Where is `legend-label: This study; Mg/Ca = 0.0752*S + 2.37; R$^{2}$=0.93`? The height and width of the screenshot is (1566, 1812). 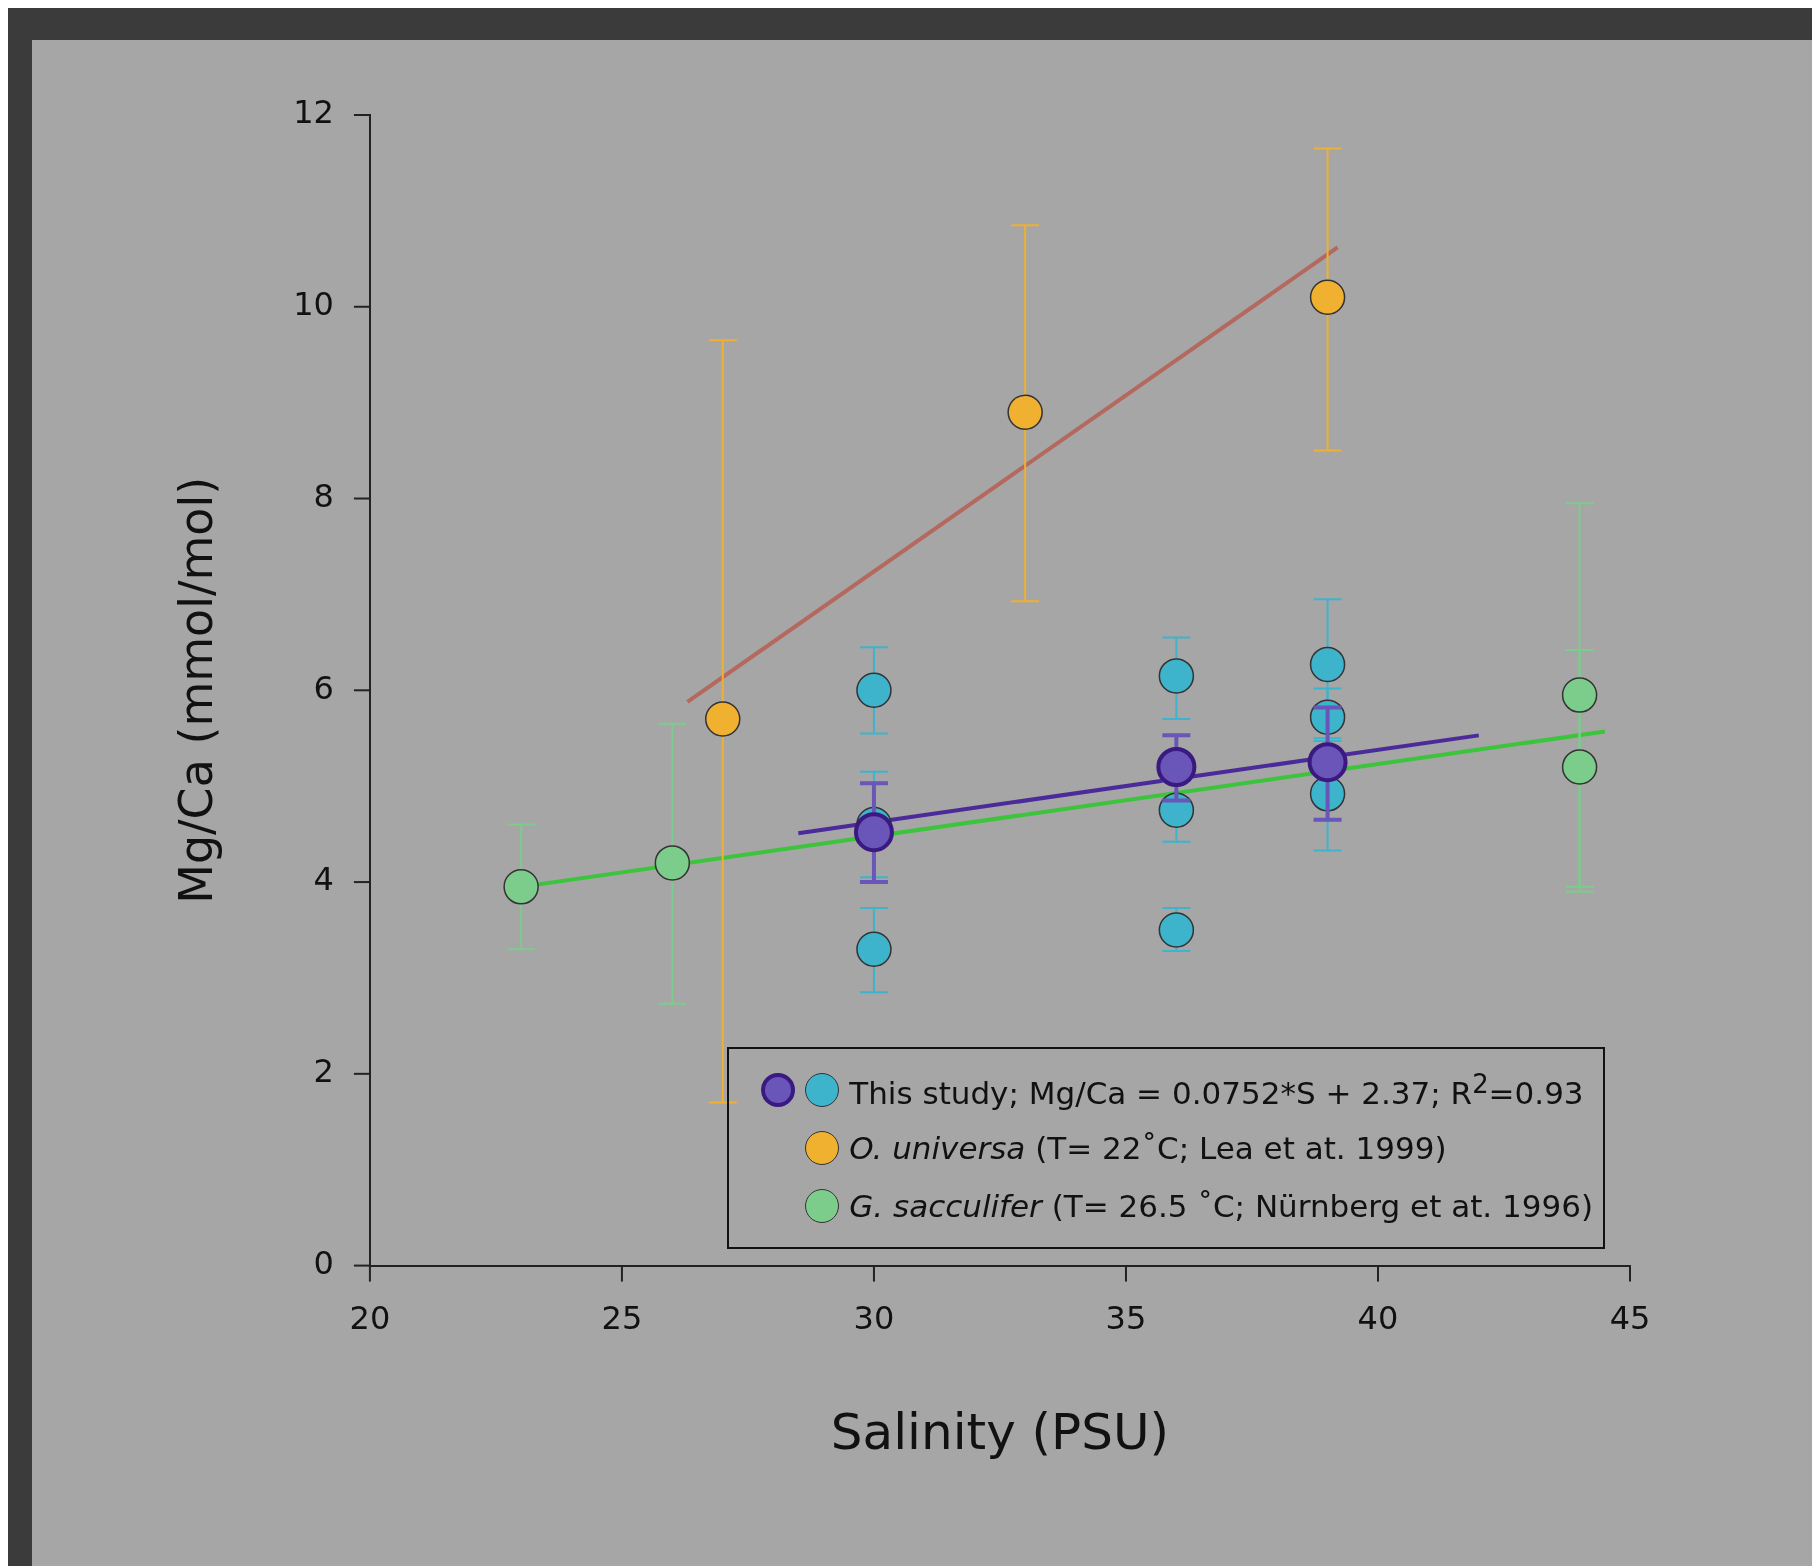
legend-label: This study; Mg/Ca = 0.0752*S + 2.37; R$^{2}$=0.93 is located at coordinates (1216, 1090).